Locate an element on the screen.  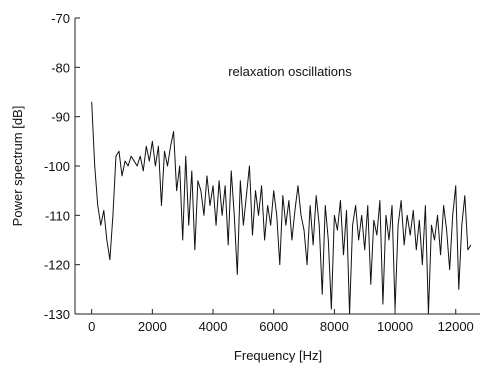
y-tick-label: -110 is located at coordinates (57, 215).